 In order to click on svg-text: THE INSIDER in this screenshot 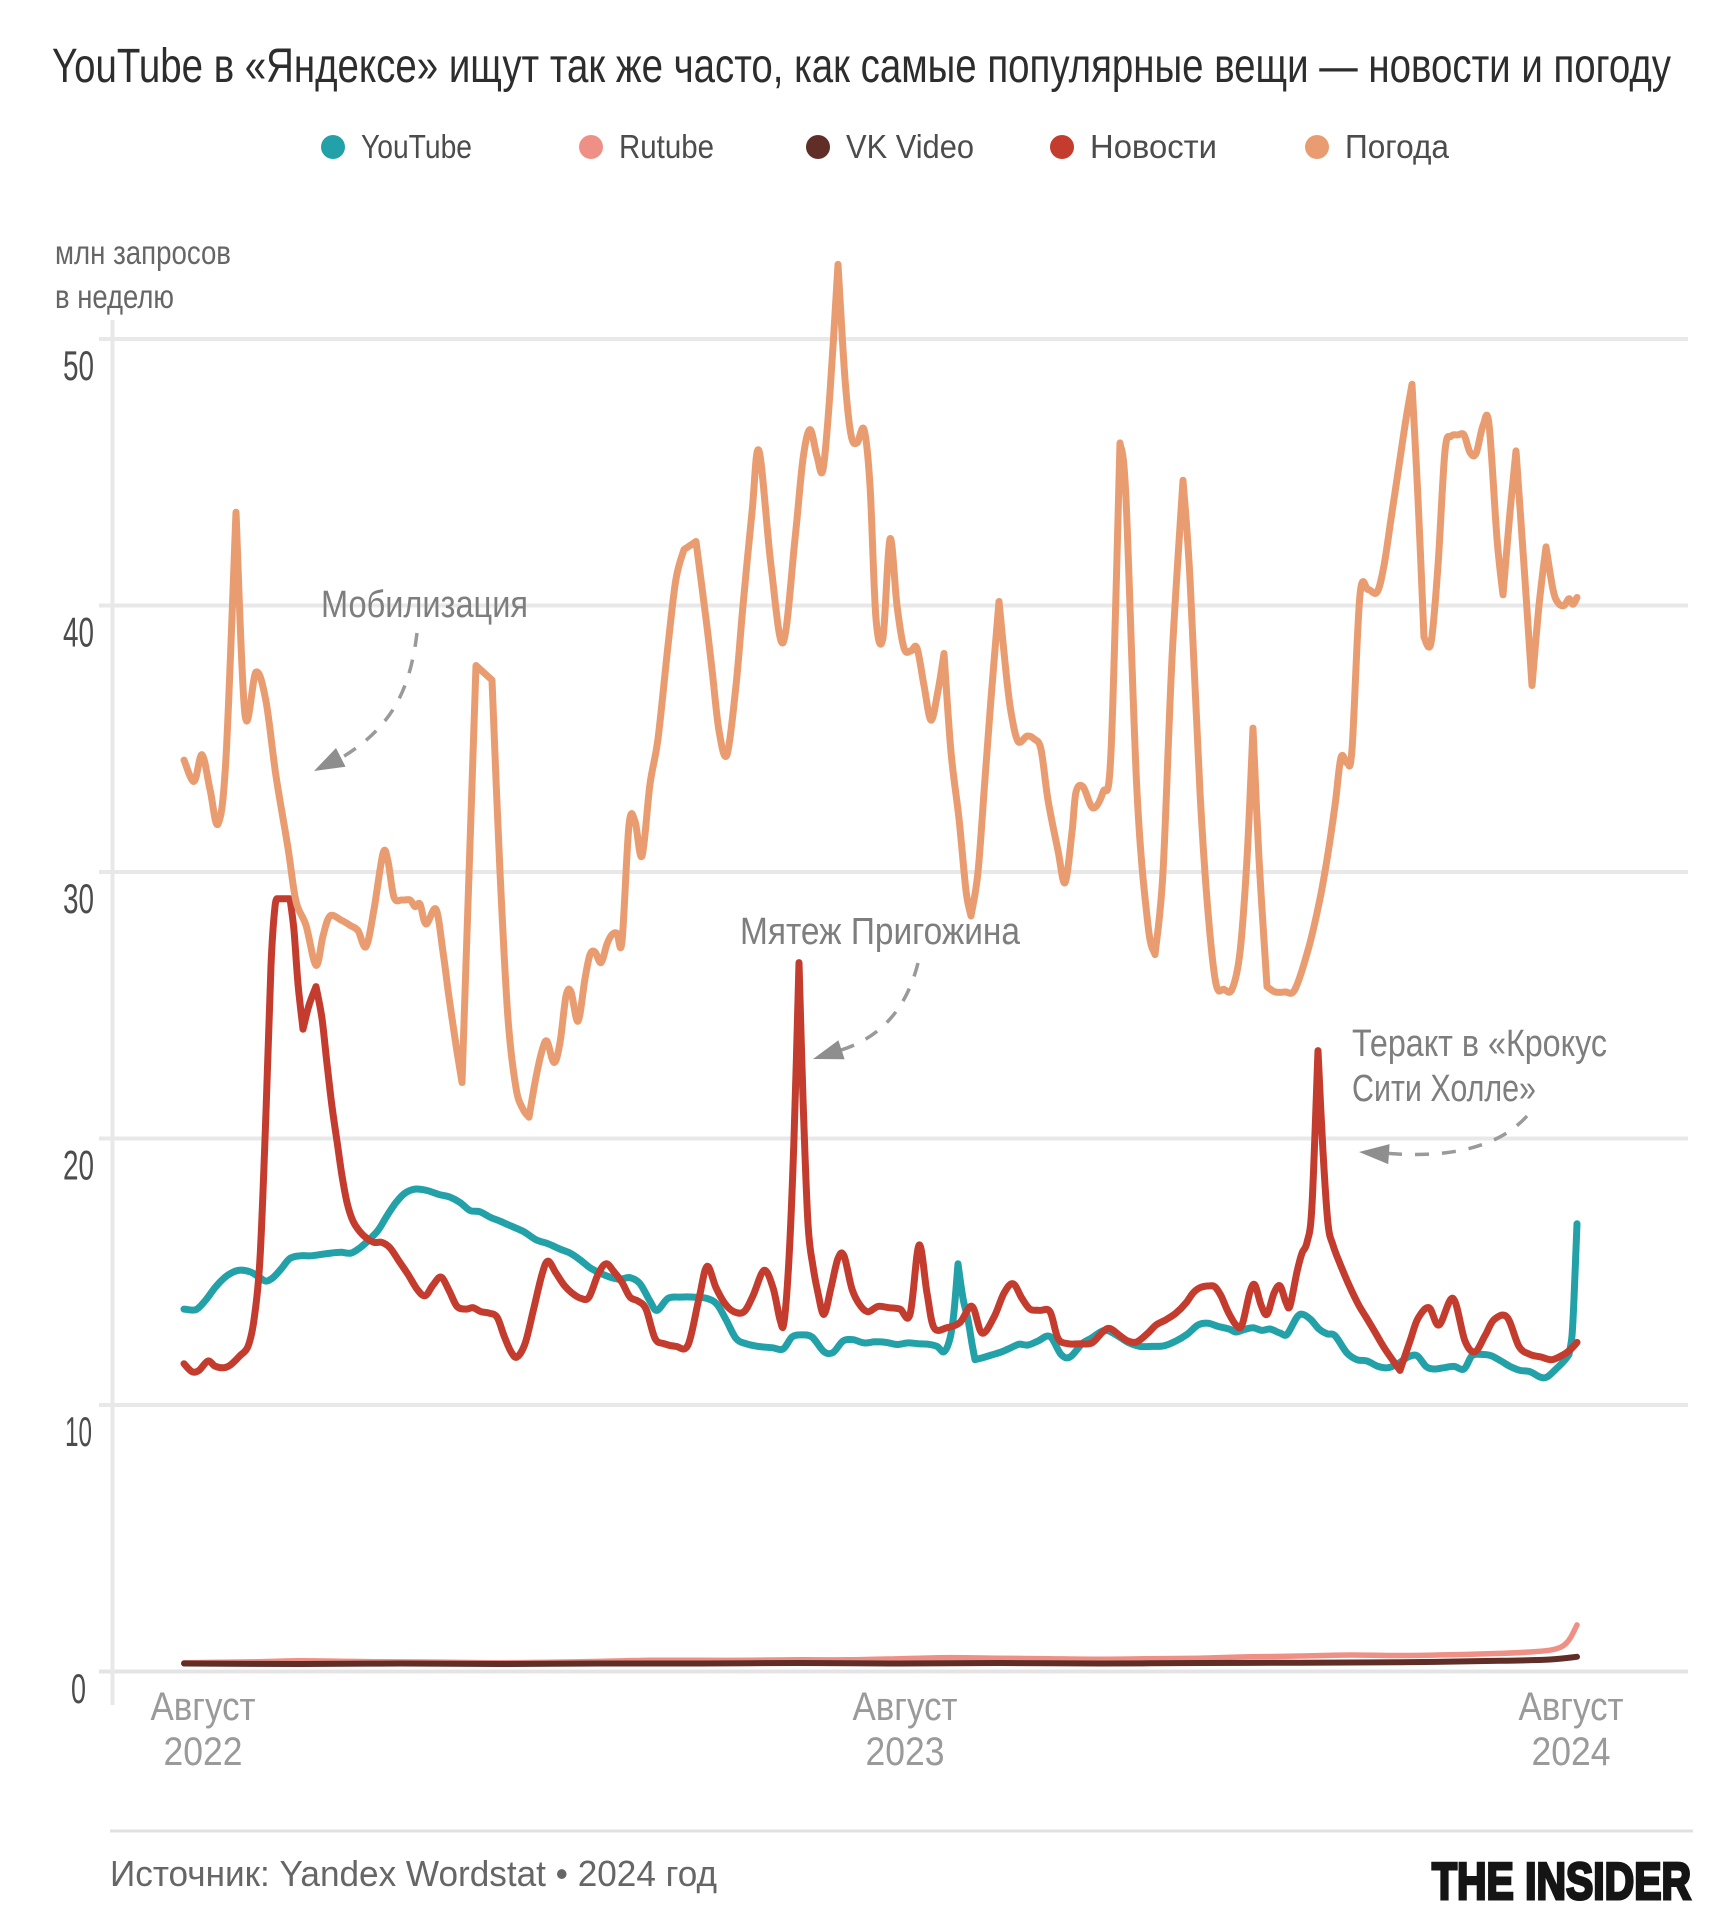, I will do `click(1561, 1882)`.